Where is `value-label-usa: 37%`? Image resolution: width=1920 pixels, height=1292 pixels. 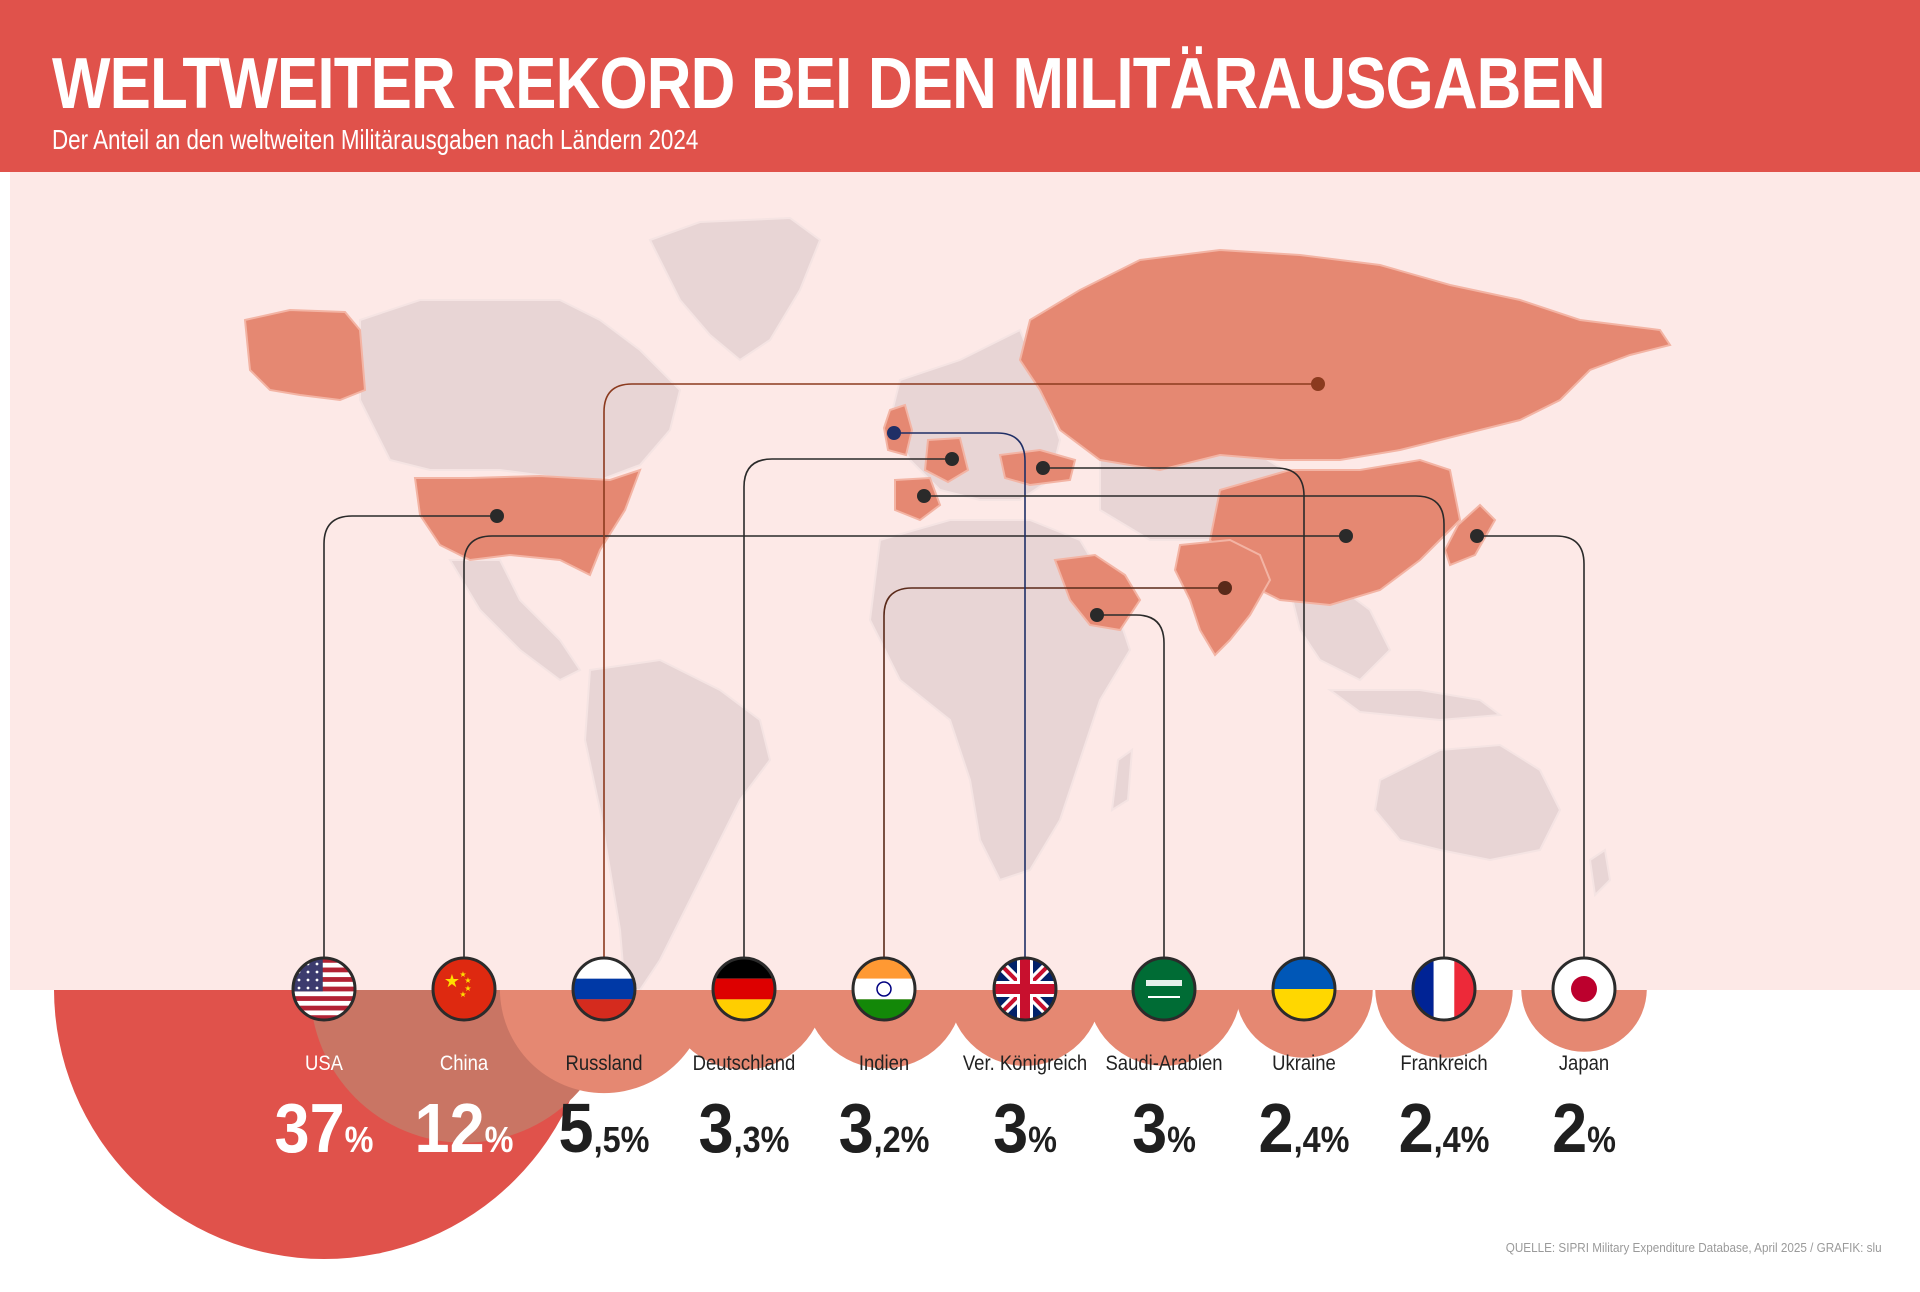 value-label-usa: 37% is located at coordinates (324, 1129).